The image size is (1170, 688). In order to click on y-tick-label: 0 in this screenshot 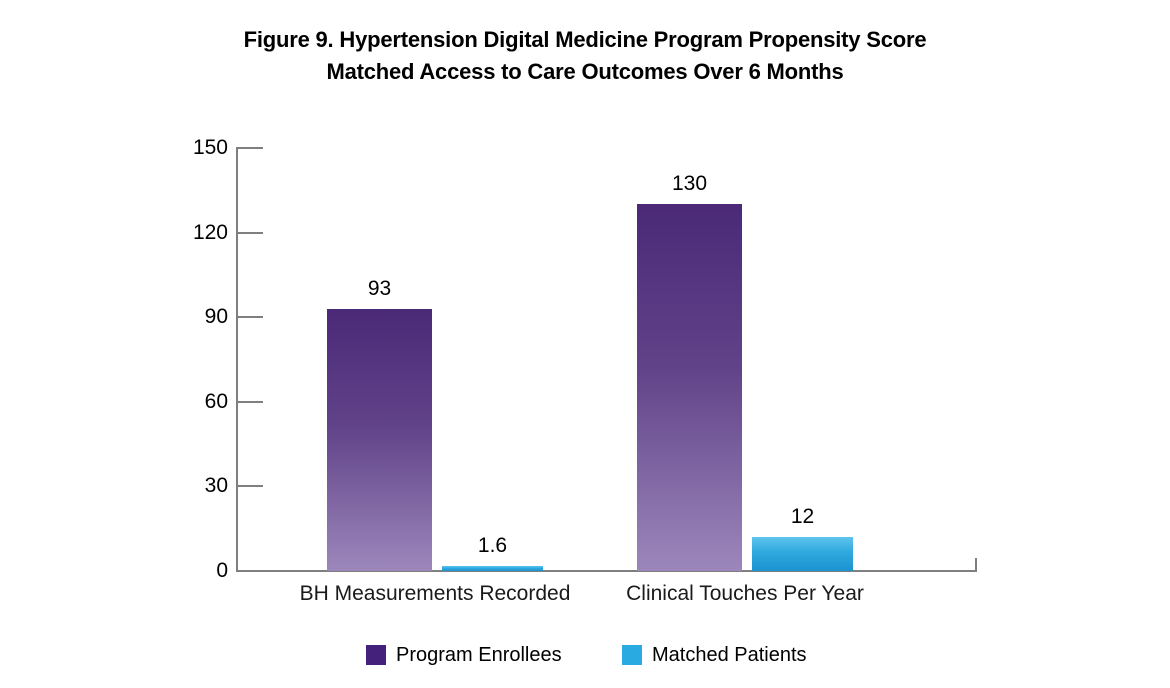, I will do `click(222, 570)`.